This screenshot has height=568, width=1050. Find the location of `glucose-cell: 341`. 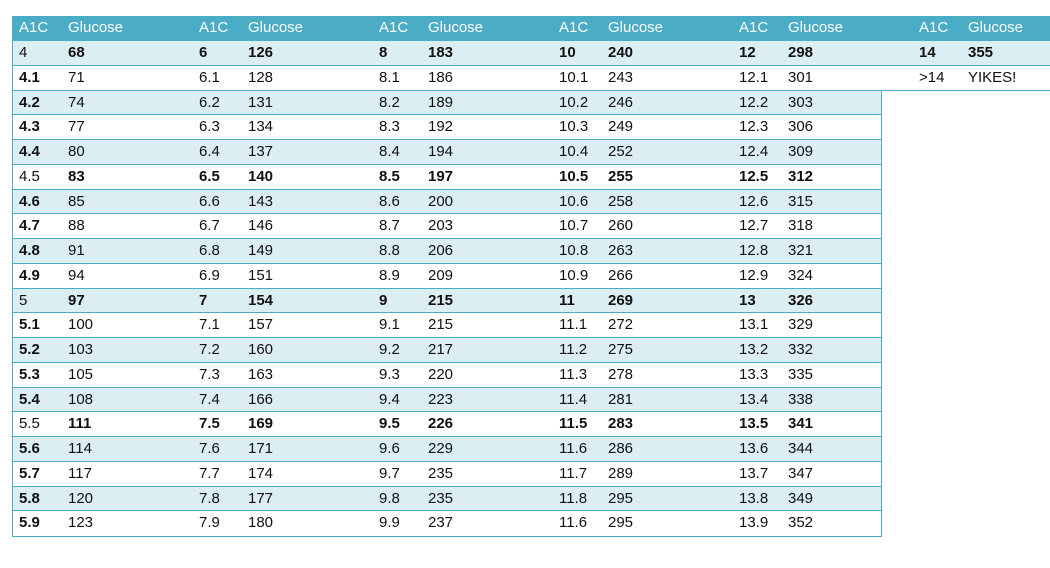

glucose-cell: 341 is located at coordinates (801, 424).